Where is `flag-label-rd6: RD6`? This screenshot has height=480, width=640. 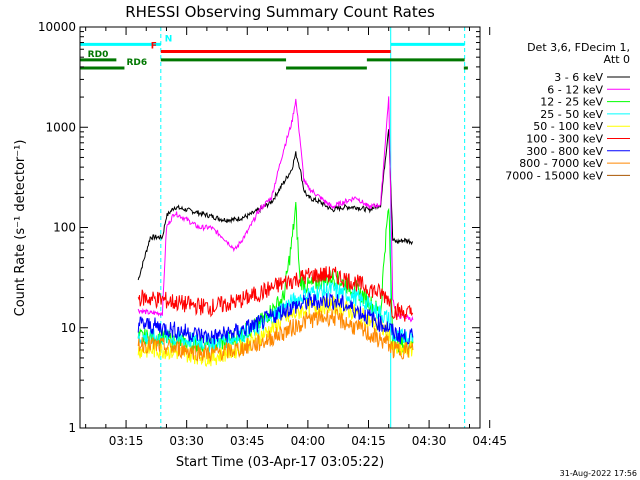 flag-label-rd6: RD6 is located at coordinates (136, 63).